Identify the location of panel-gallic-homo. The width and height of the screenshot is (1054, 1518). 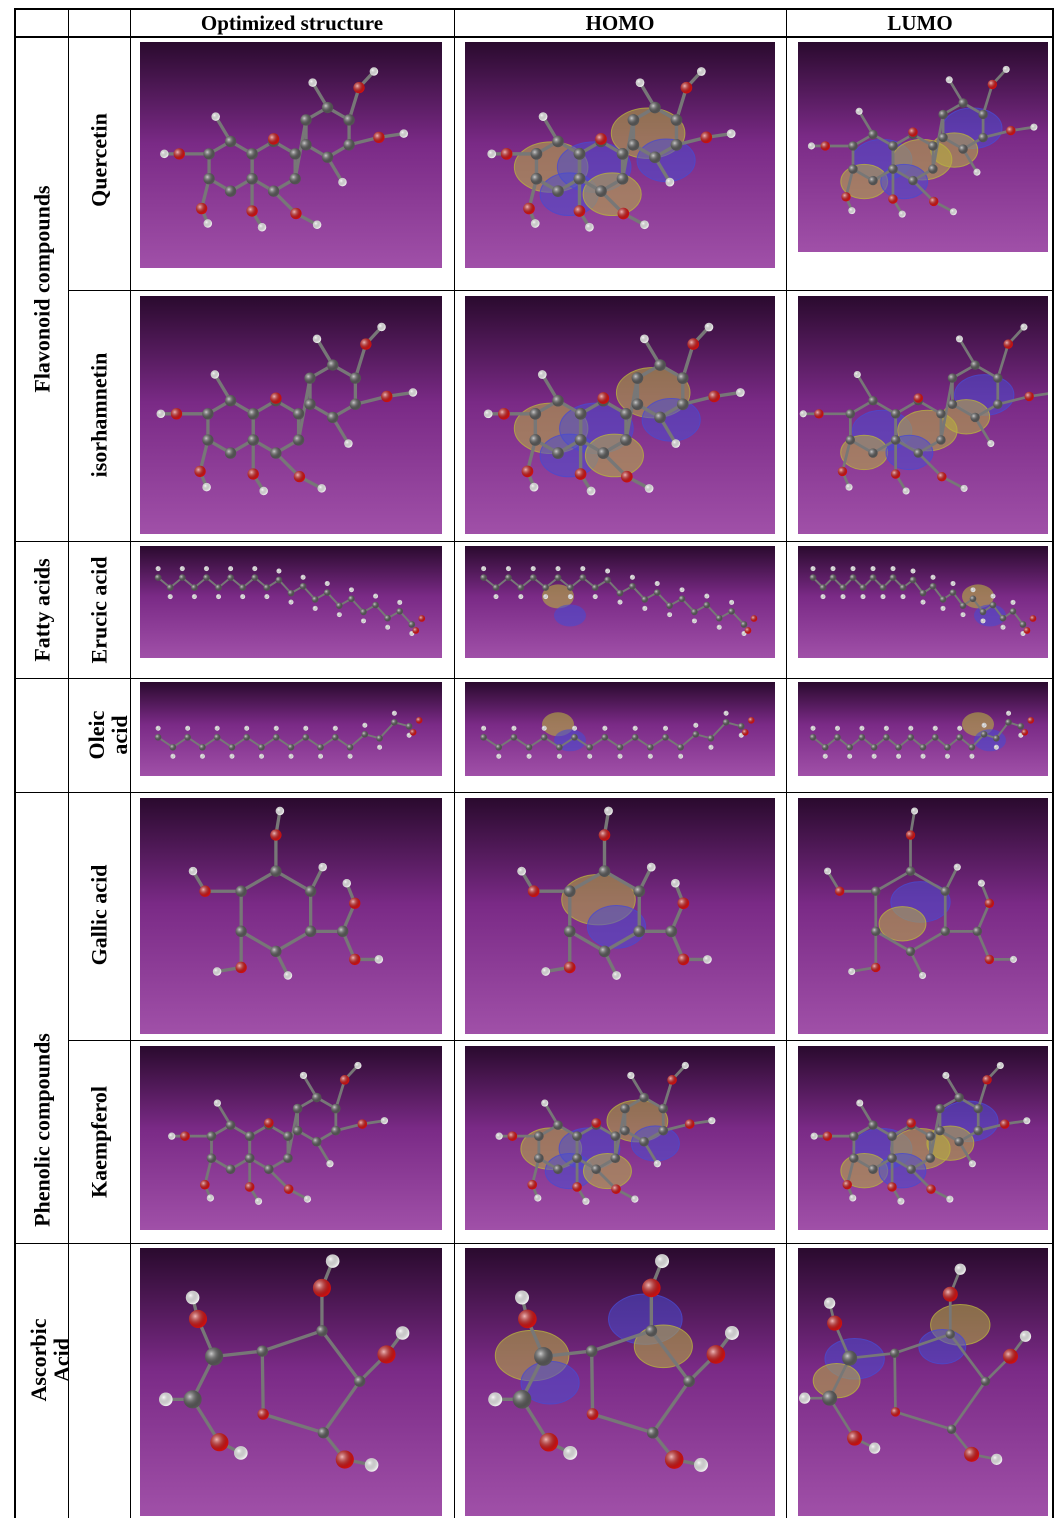
(620, 916).